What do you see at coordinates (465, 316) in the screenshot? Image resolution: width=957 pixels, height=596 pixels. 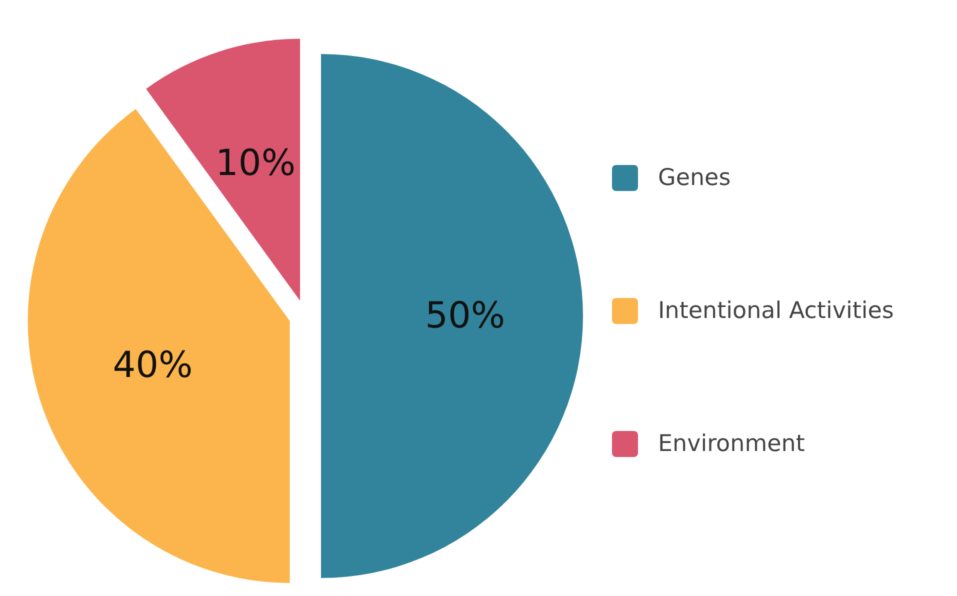 I see `data-label: 50%` at bounding box center [465, 316].